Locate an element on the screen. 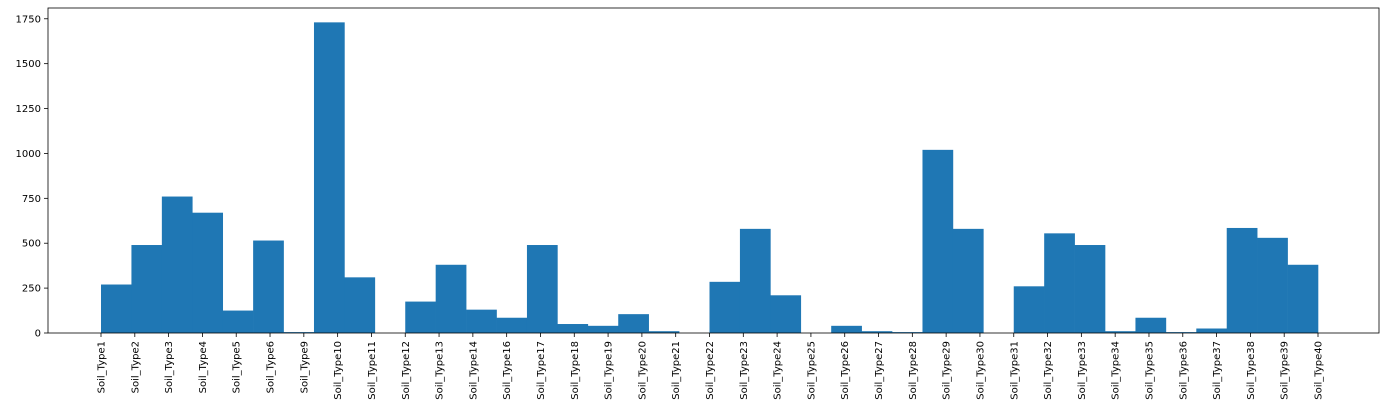 Image resolution: width=1386 pixels, height=411 pixels. x-tick-label: Soil_Type5 is located at coordinates (237, 367).